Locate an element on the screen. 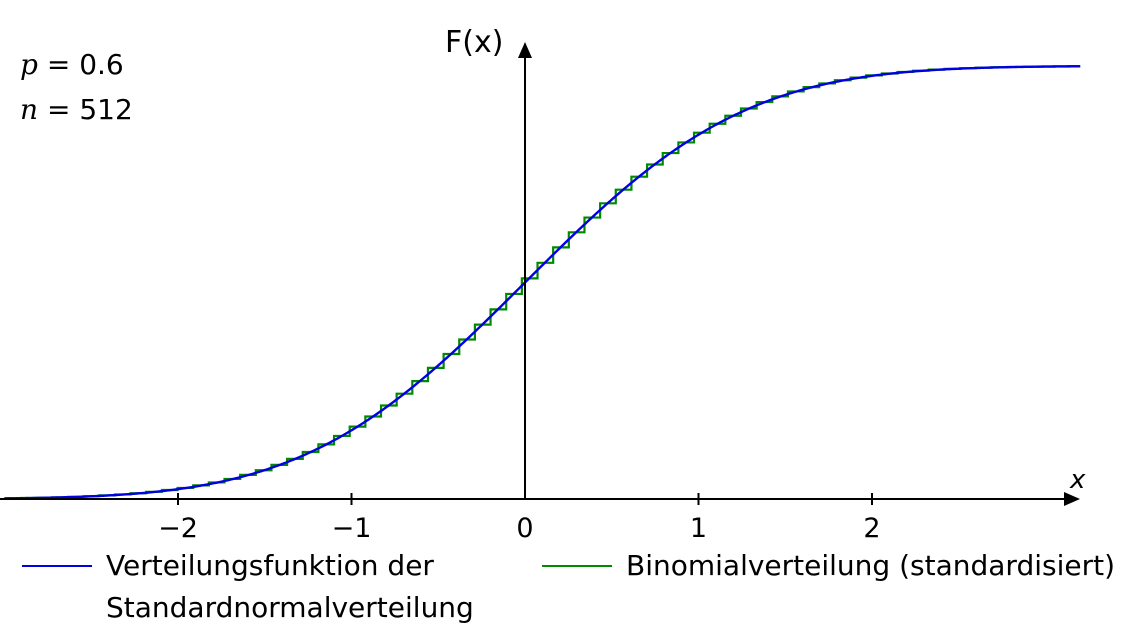 The width and height of the screenshot is (1128, 629). param-p-value: 0.6 is located at coordinates (101, 64).